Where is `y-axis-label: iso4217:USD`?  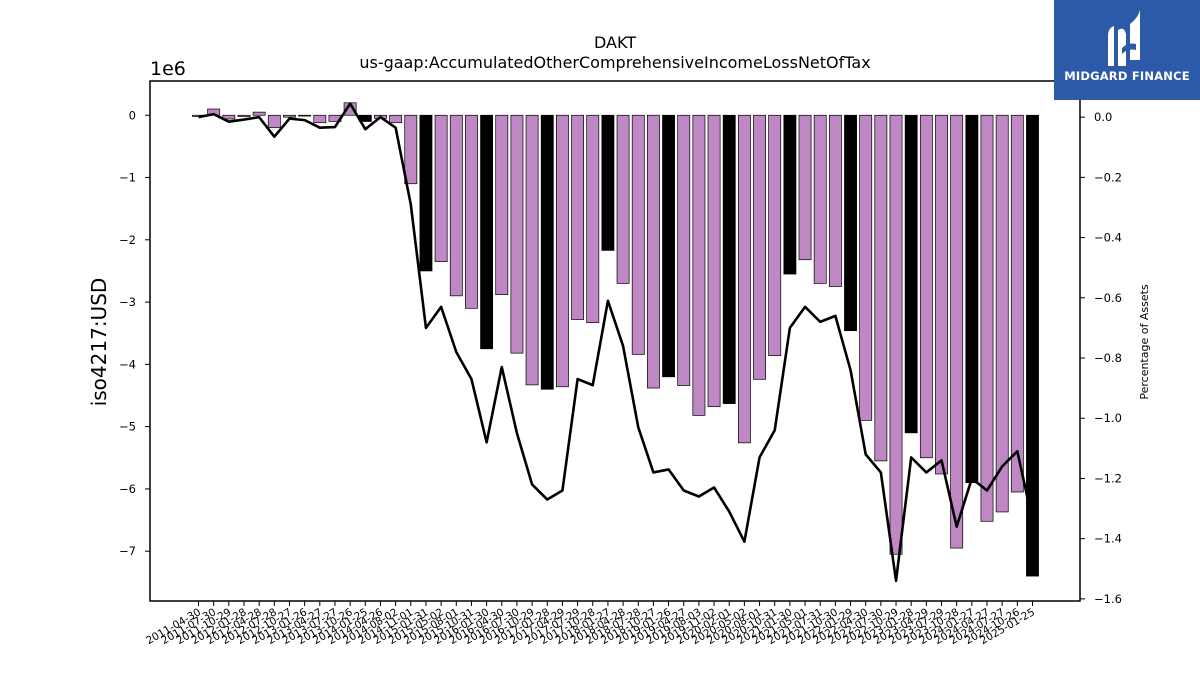
y-axis-label: iso4217:USD is located at coordinates (99, 342).